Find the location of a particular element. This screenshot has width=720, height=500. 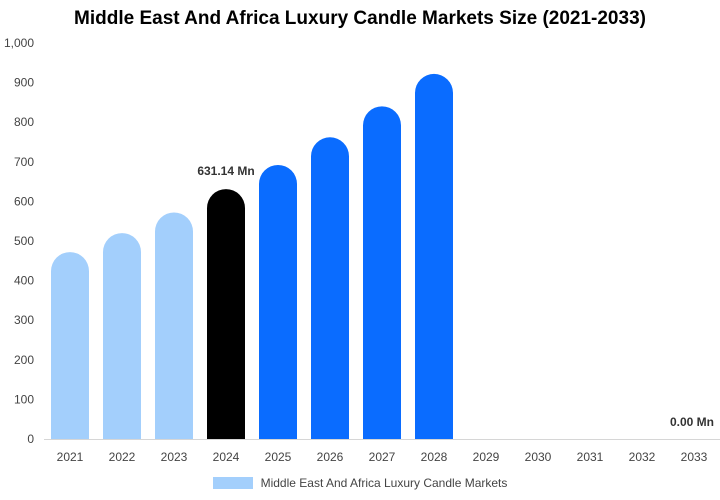

x-tick-label: 2025 is located at coordinates (278, 457).